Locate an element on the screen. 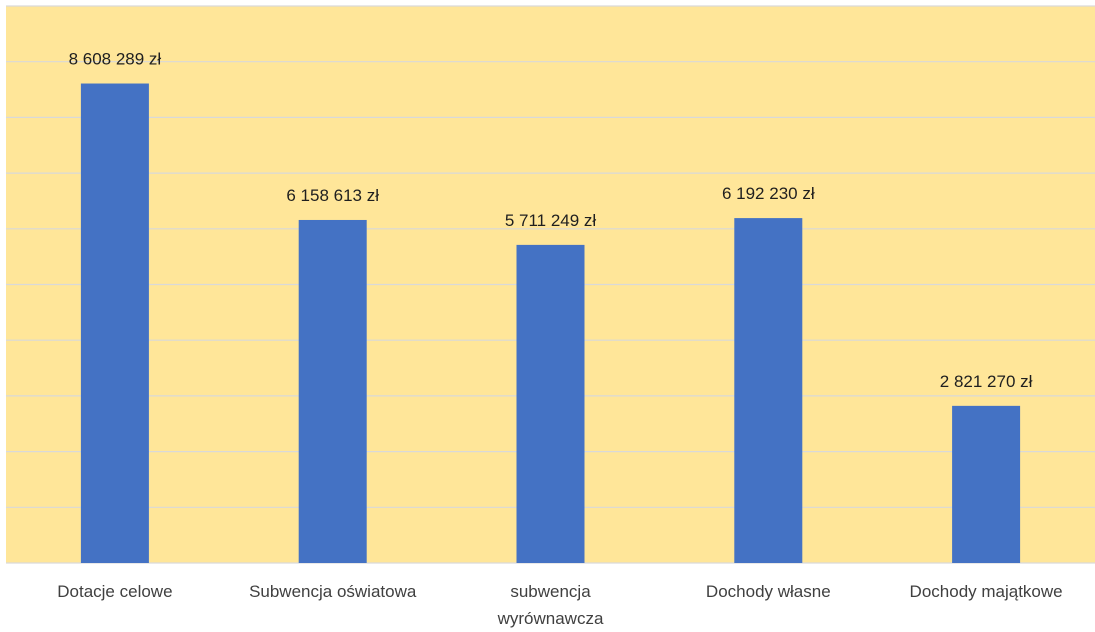 The image size is (1095, 632). category-label: Dochody własne is located at coordinates (768, 591).